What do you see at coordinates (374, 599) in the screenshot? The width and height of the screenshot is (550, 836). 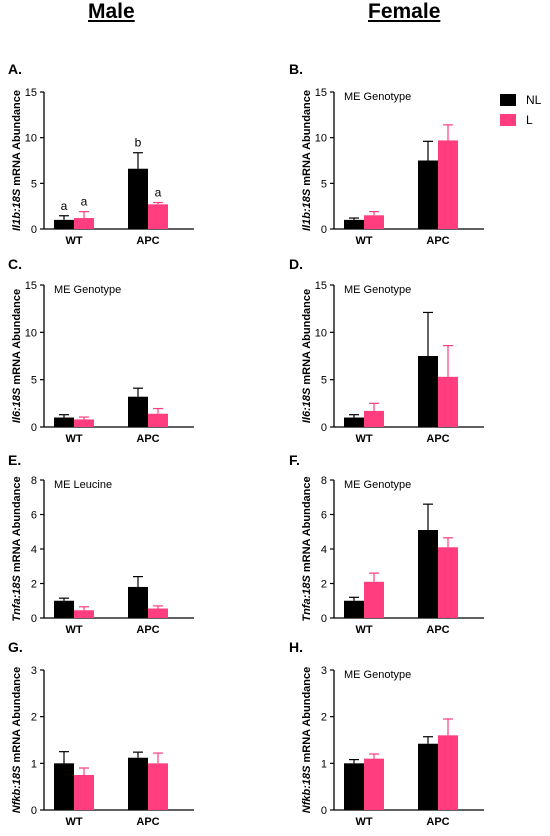 I see `bar-f-l-wt` at bounding box center [374, 599].